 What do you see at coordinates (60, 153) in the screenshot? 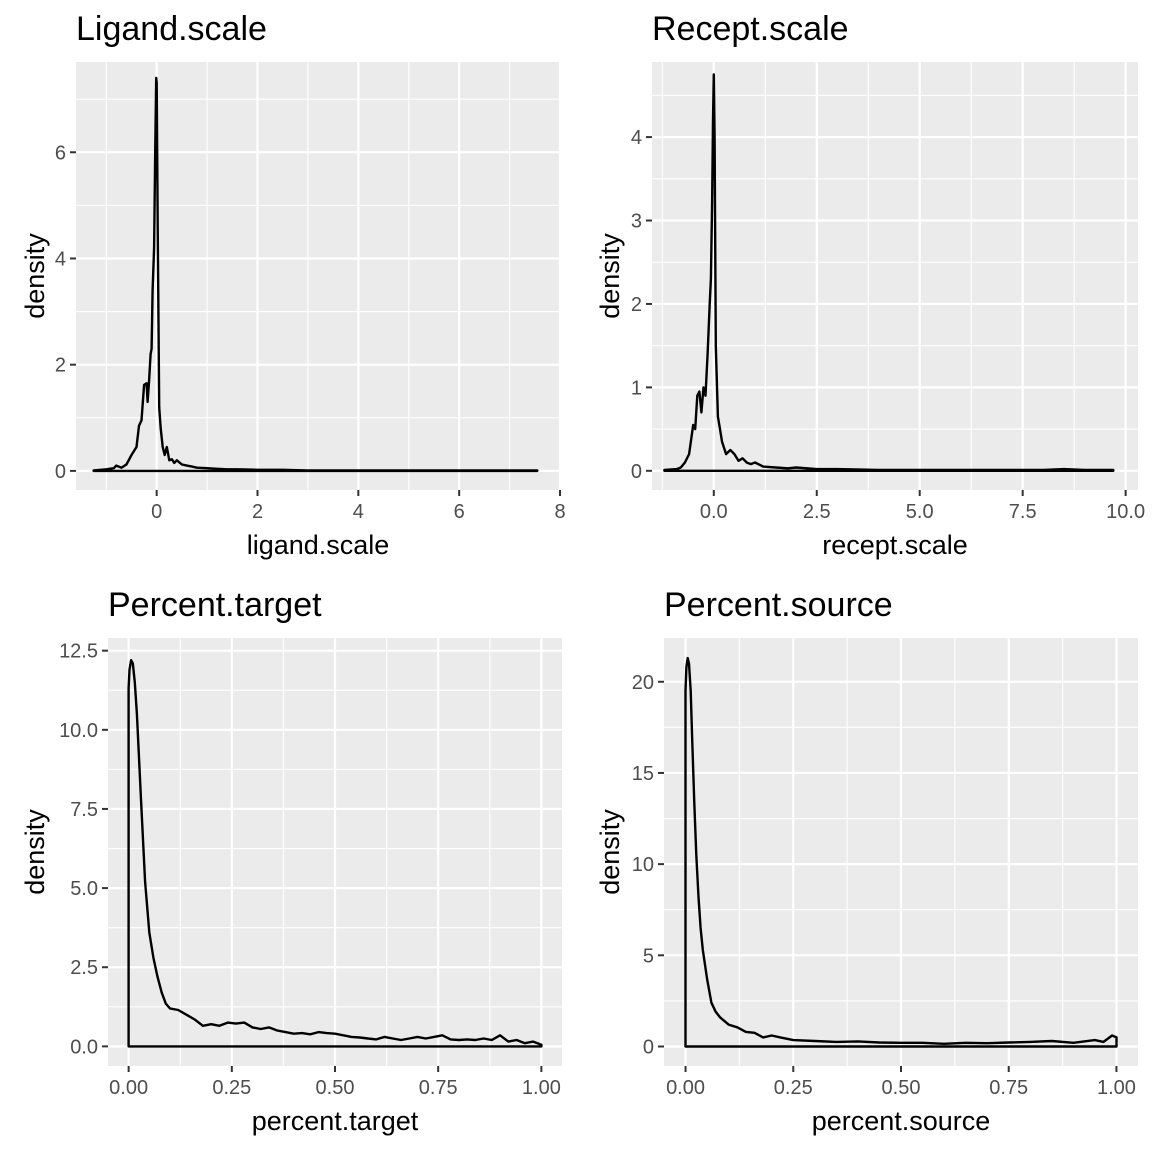
I see `y-tick-label: 6` at bounding box center [60, 153].